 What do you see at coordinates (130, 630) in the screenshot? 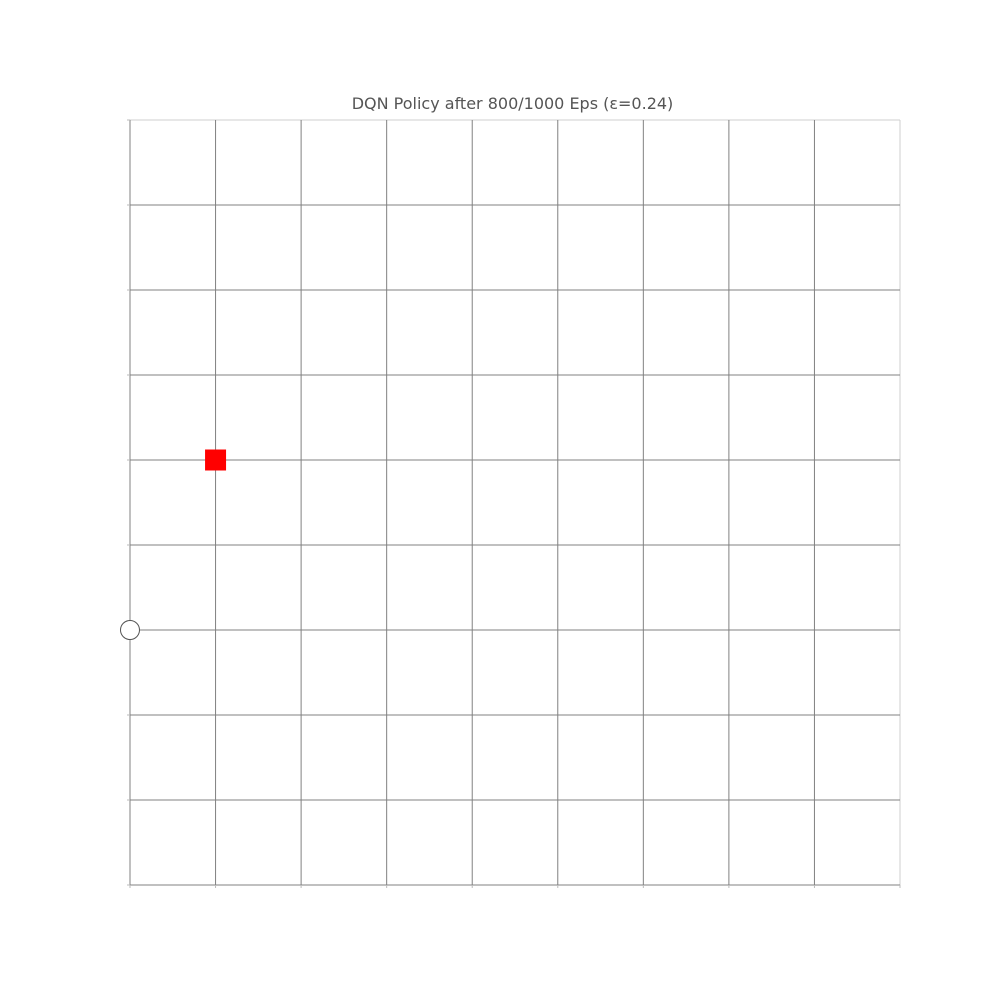
I see `goal-circle-marker` at bounding box center [130, 630].